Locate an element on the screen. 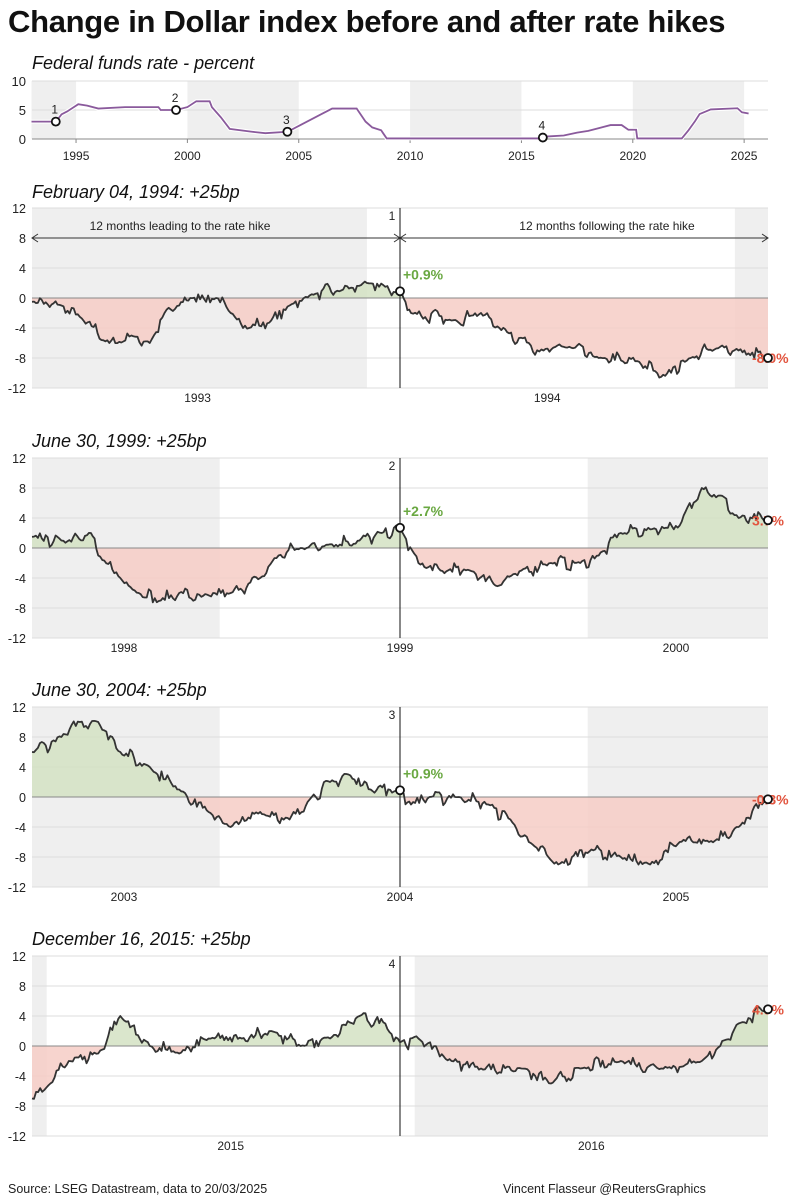  hike-number-label: 2 is located at coordinates (392, 466).